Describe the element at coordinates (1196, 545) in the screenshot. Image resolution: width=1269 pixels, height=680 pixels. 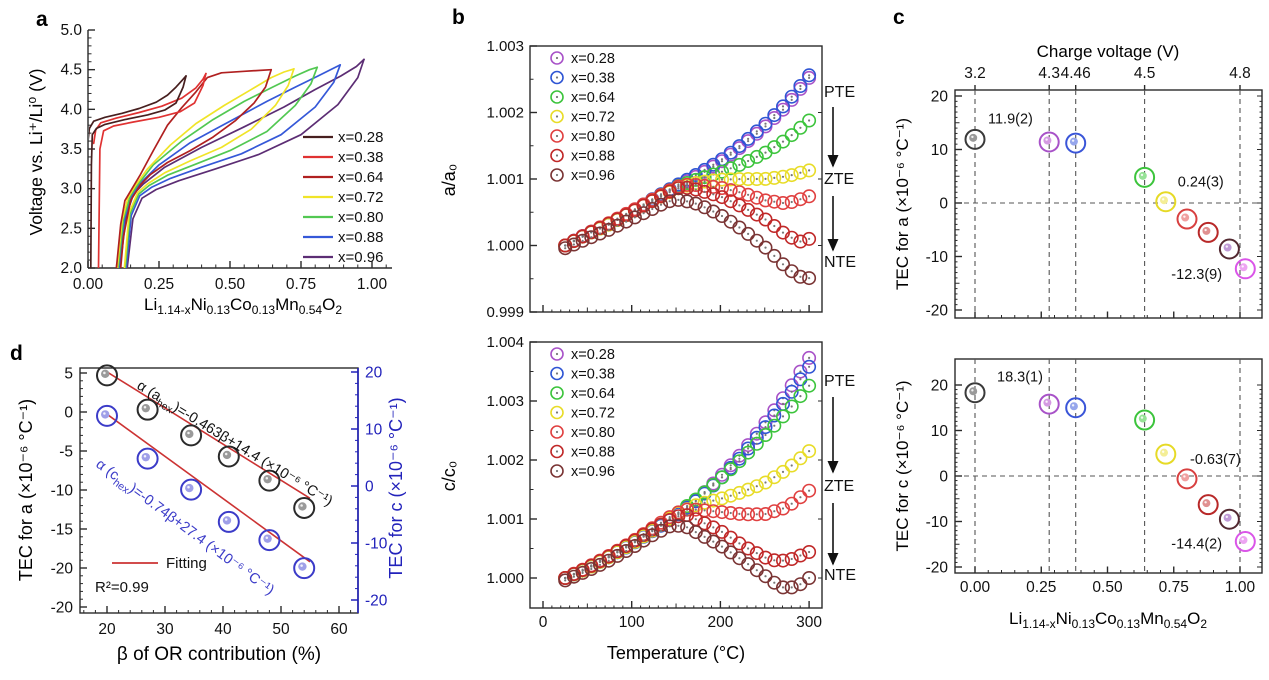
I see `value-annotation: -14.4(2)` at that location.